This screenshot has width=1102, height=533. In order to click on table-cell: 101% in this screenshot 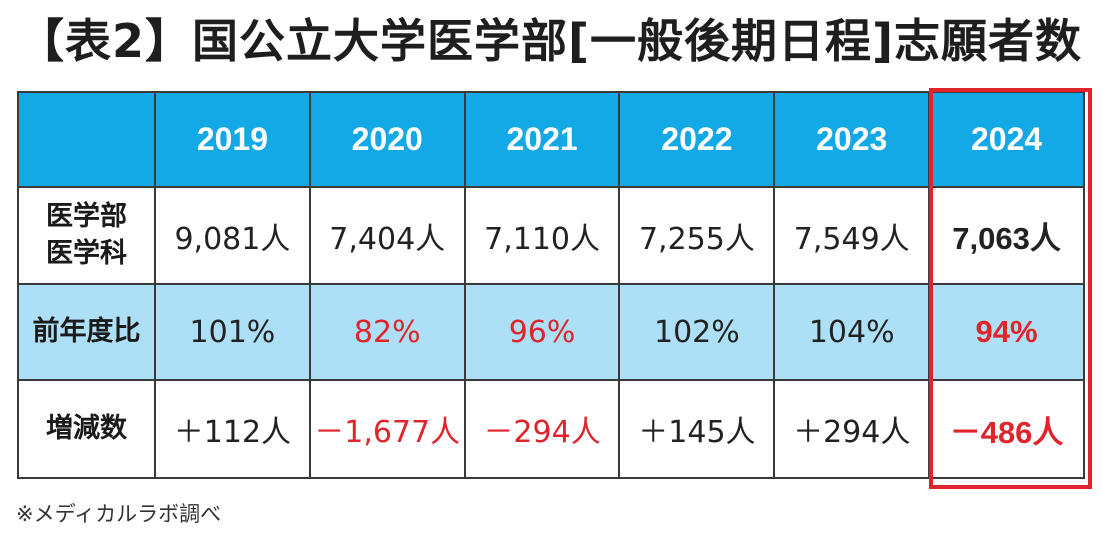, I will do `click(232, 332)`.